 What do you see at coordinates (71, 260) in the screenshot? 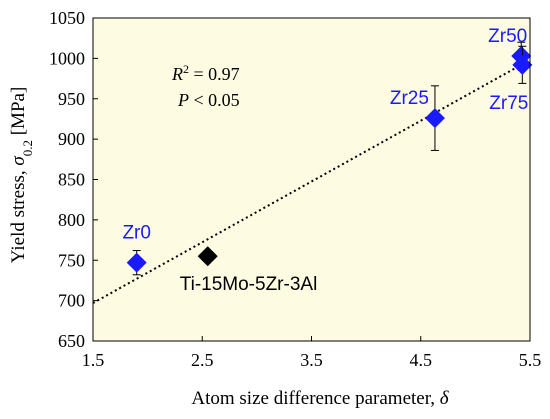
I see `y-tick-label: 750` at bounding box center [71, 260].